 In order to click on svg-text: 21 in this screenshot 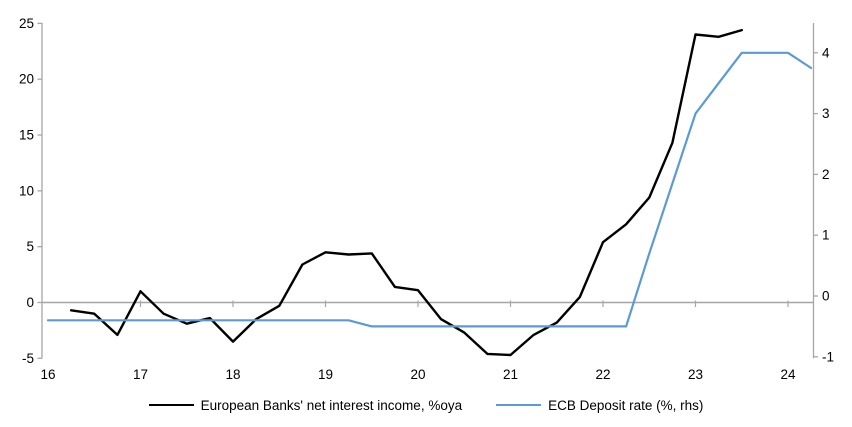, I will do `click(510, 374)`.